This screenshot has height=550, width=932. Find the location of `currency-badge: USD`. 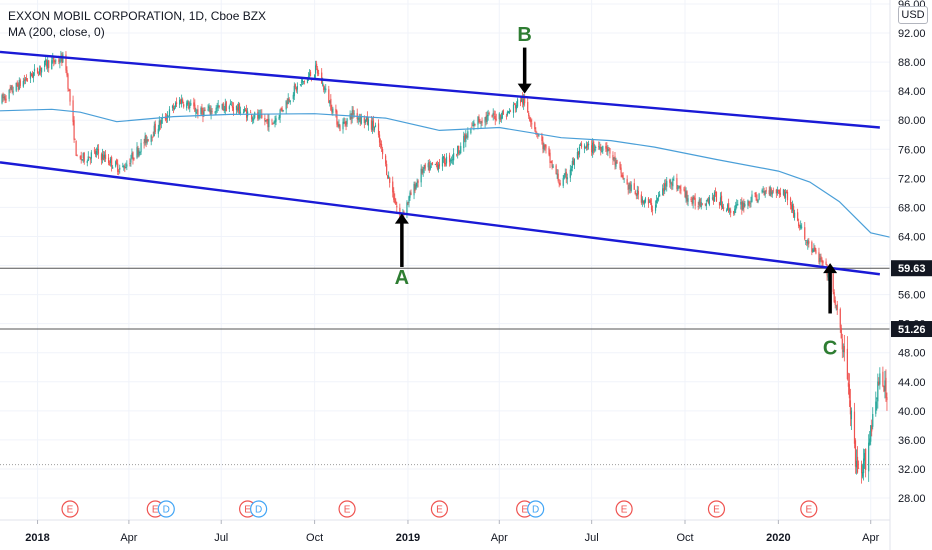

currency-badge: USD is located at coordinates (913, 15).